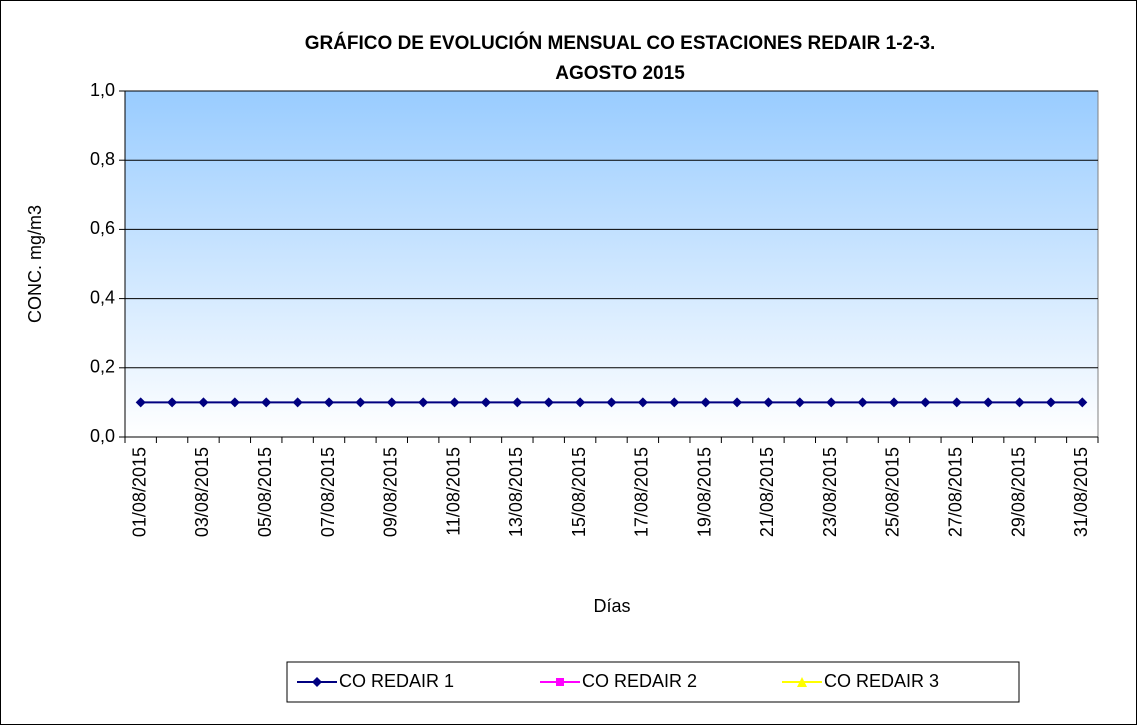  Describe the element at coordinates (620, 73) in the screenshot. I see `chart-title: AGOSTO 2015` at that location.